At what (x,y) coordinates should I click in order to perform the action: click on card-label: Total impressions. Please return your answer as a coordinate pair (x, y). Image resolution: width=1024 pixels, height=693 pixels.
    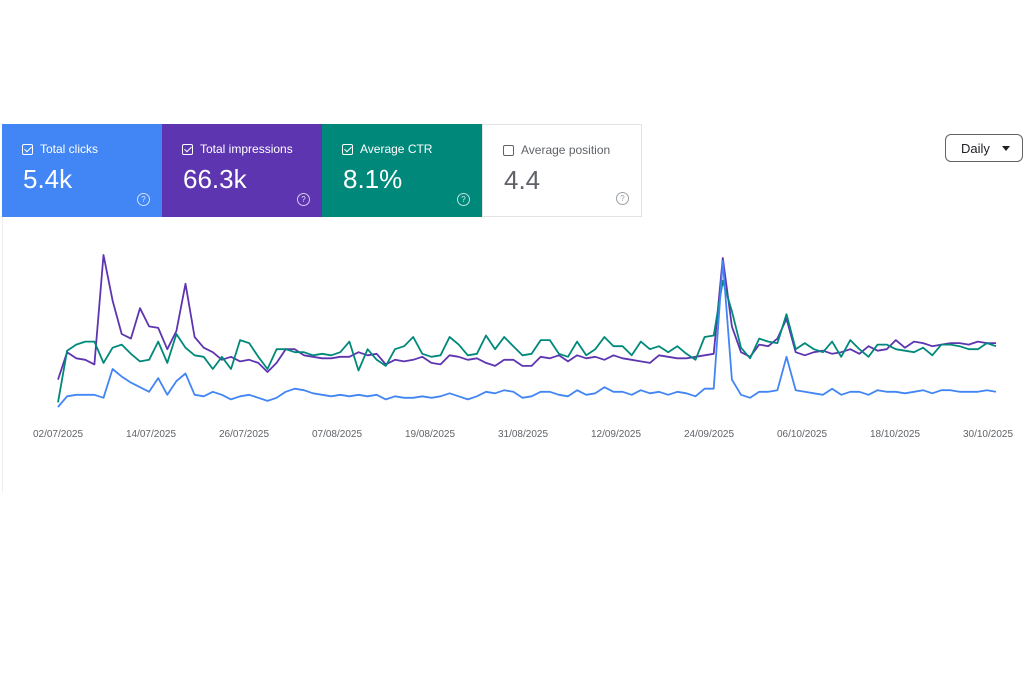
    Looking at the image, I should click on (246, 149).